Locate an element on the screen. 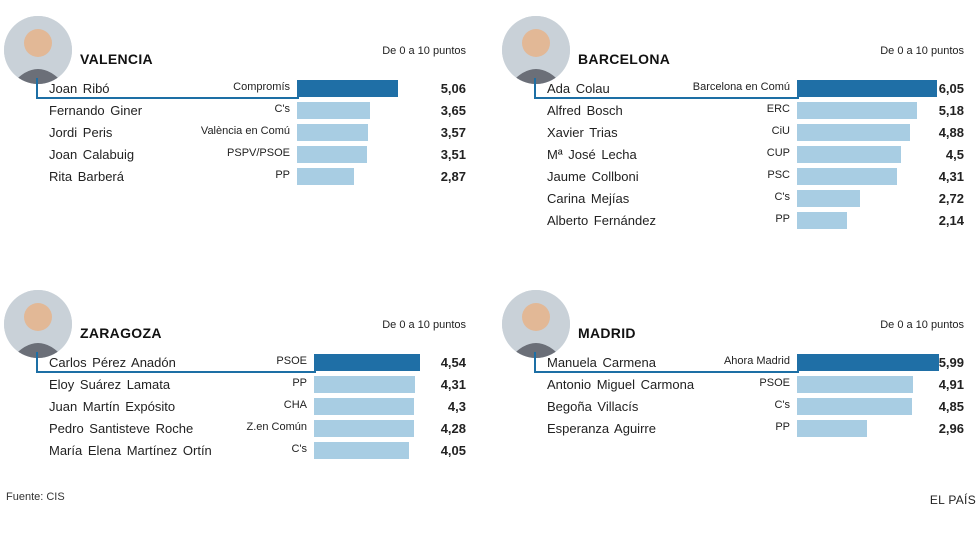  bar-esperanza-aguirre is located at coordinates (832, 428).